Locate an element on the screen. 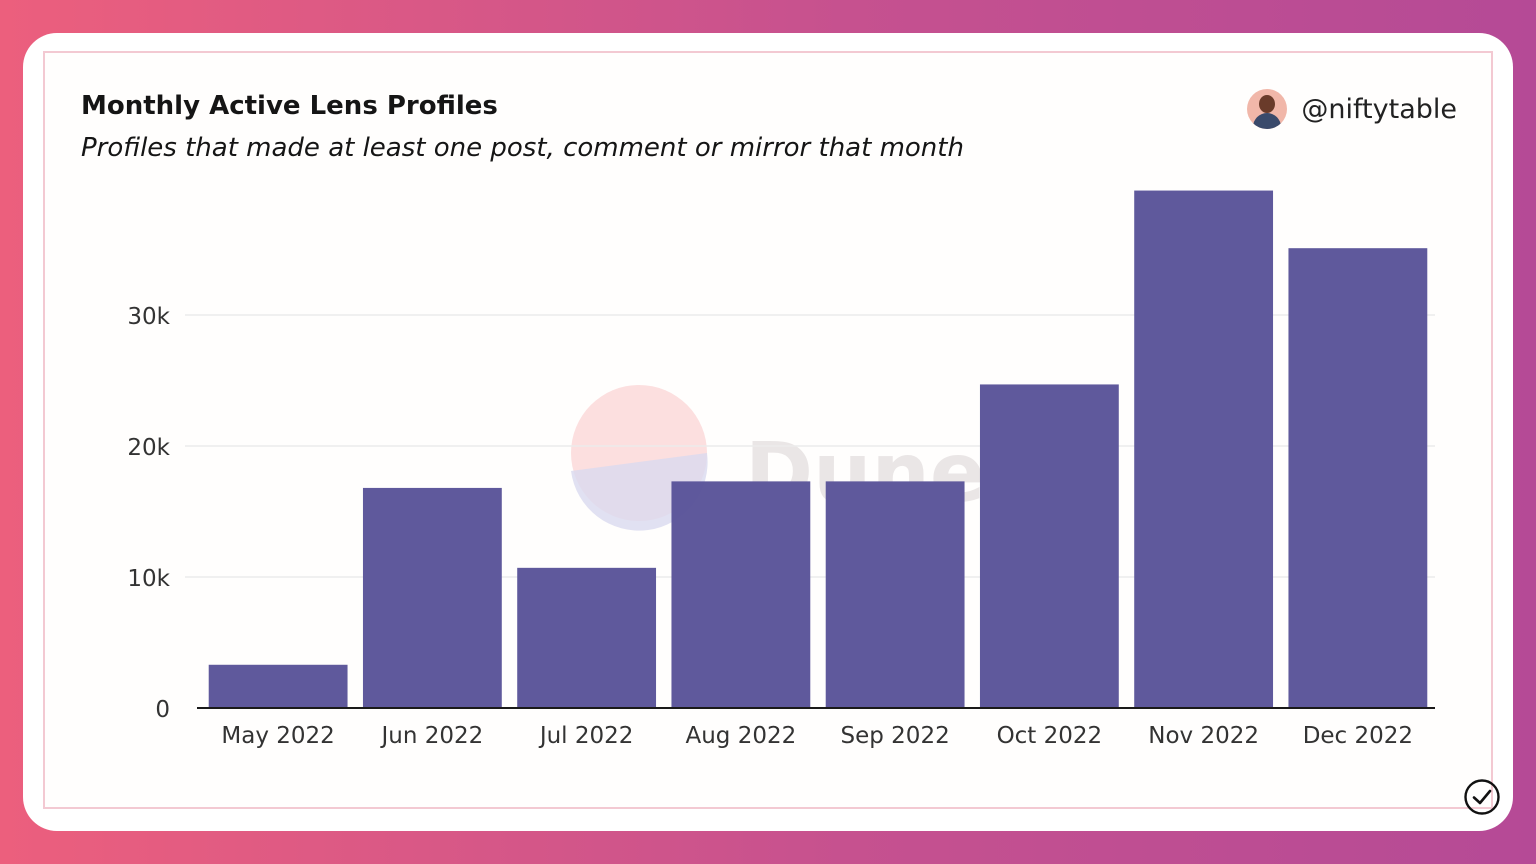  bar-jul-2022 is located at coordinates (587, 637).